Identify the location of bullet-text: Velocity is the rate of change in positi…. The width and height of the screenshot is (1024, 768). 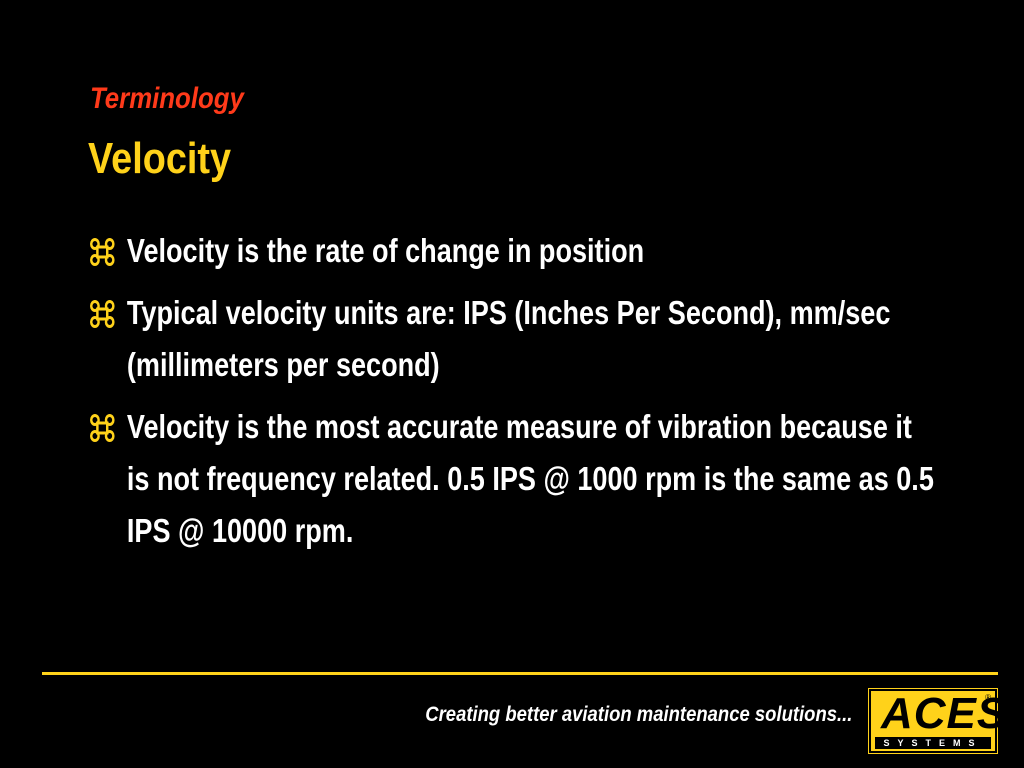
(385, 250).